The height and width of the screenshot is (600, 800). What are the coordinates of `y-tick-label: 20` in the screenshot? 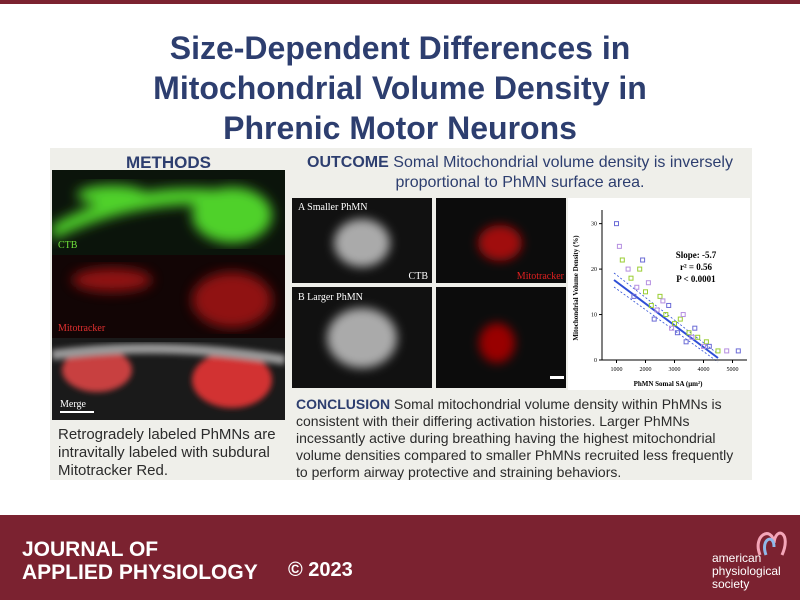 It's located at (594, 270).